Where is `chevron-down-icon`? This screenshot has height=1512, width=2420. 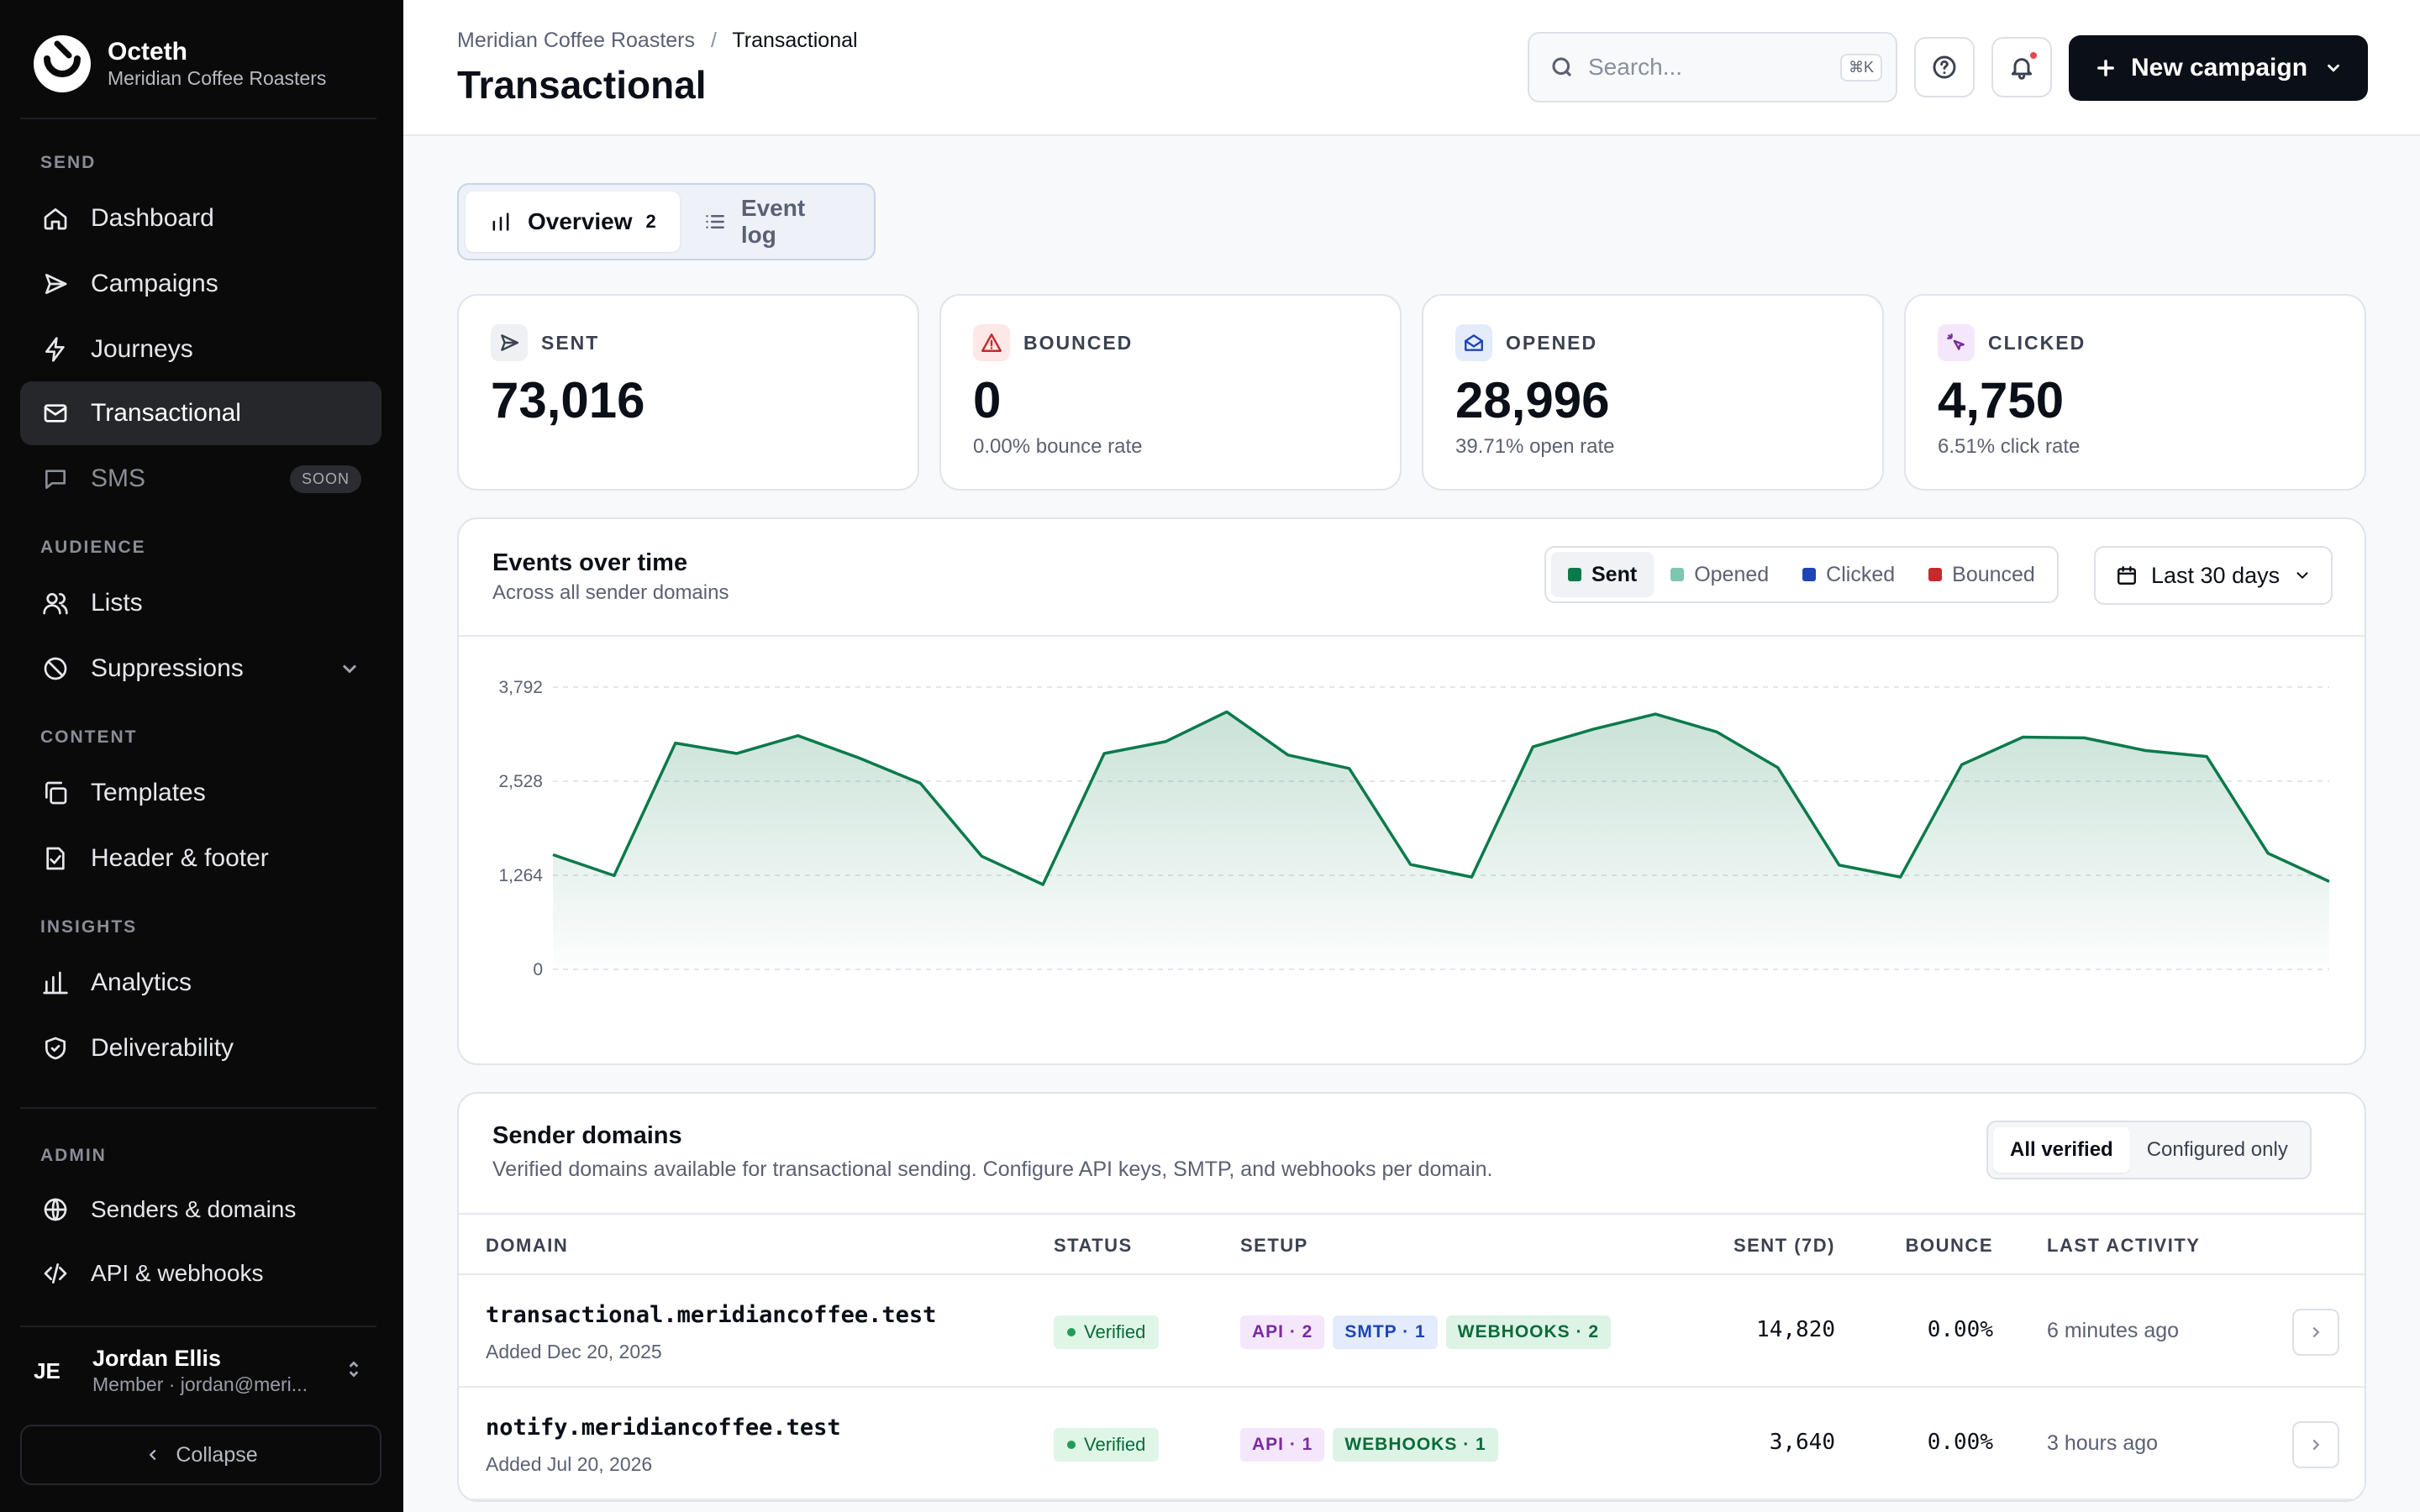 chevron-down-icon is located at coordinates (2333, 68).